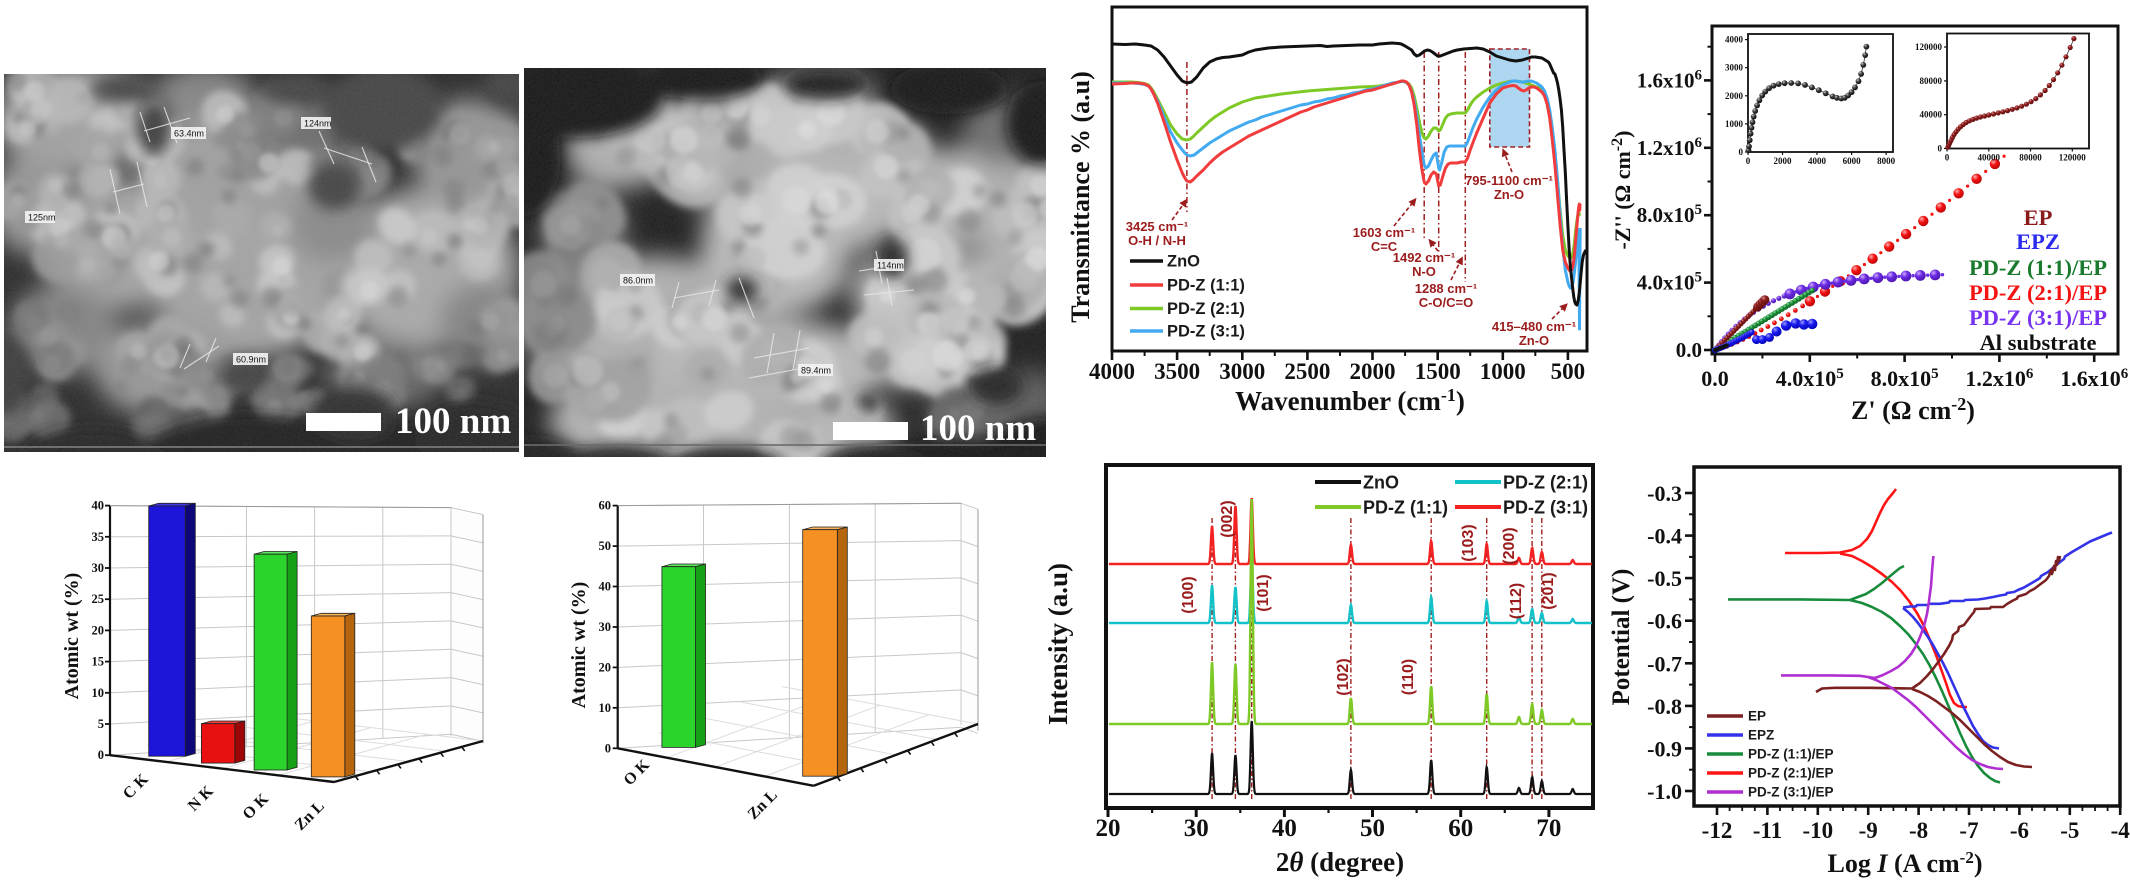  I want to click on svg-text: Log I (A cm-2), so click(1904, 863).